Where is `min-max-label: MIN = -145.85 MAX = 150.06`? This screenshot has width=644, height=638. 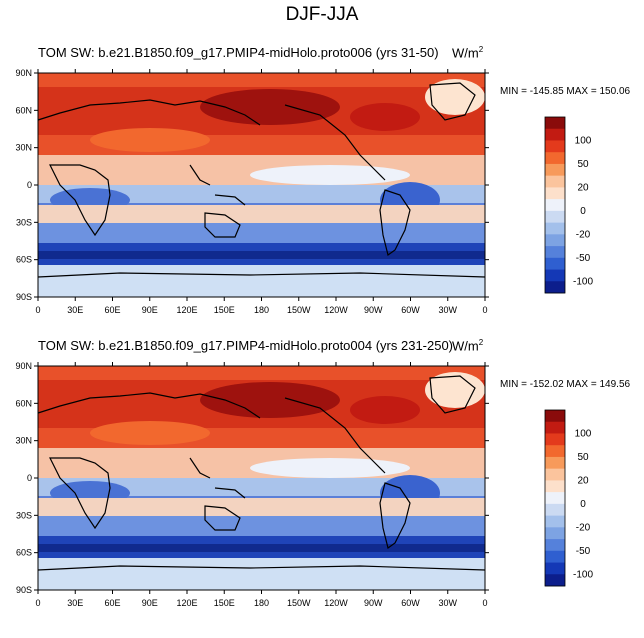 min-max-label: MIN = -145.85 MAX = 150.06 is located at coordinates (565, 91).